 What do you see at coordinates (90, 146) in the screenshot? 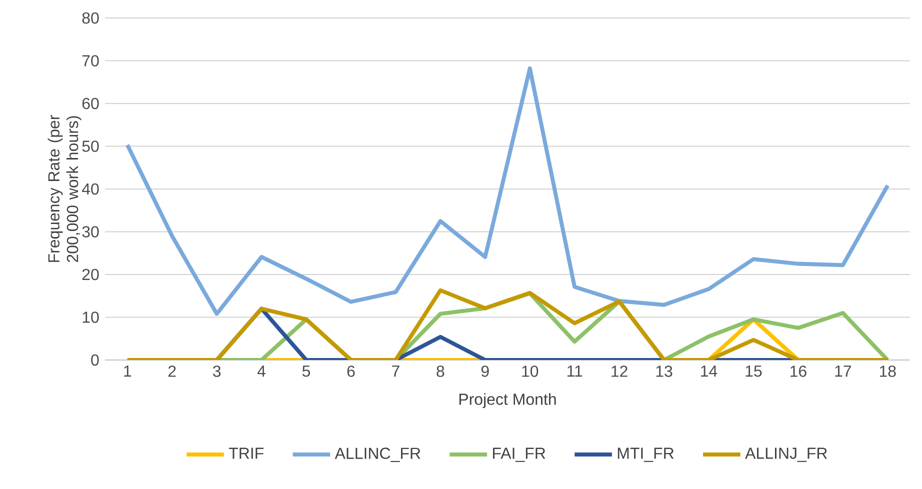
I see `y-tick-label: 50` at bounding box center [90, 146].